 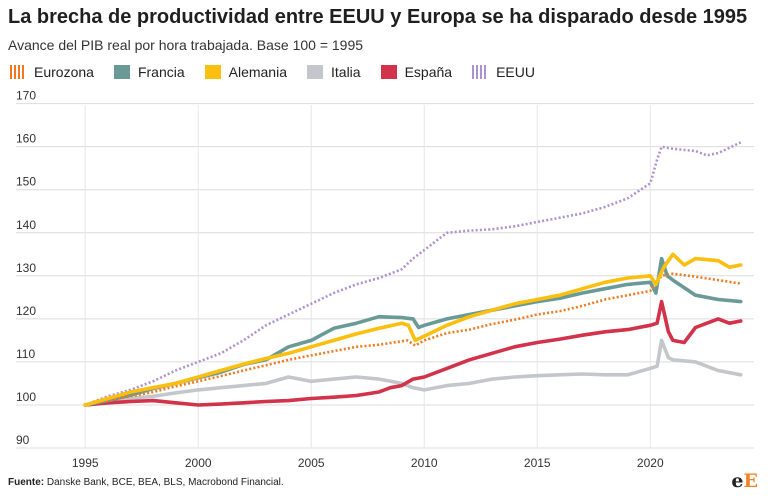 What do you see at coordinates (121, 72) in the screenshot?
I see `legend-swatch-francia` at bounding box center [121, 72].